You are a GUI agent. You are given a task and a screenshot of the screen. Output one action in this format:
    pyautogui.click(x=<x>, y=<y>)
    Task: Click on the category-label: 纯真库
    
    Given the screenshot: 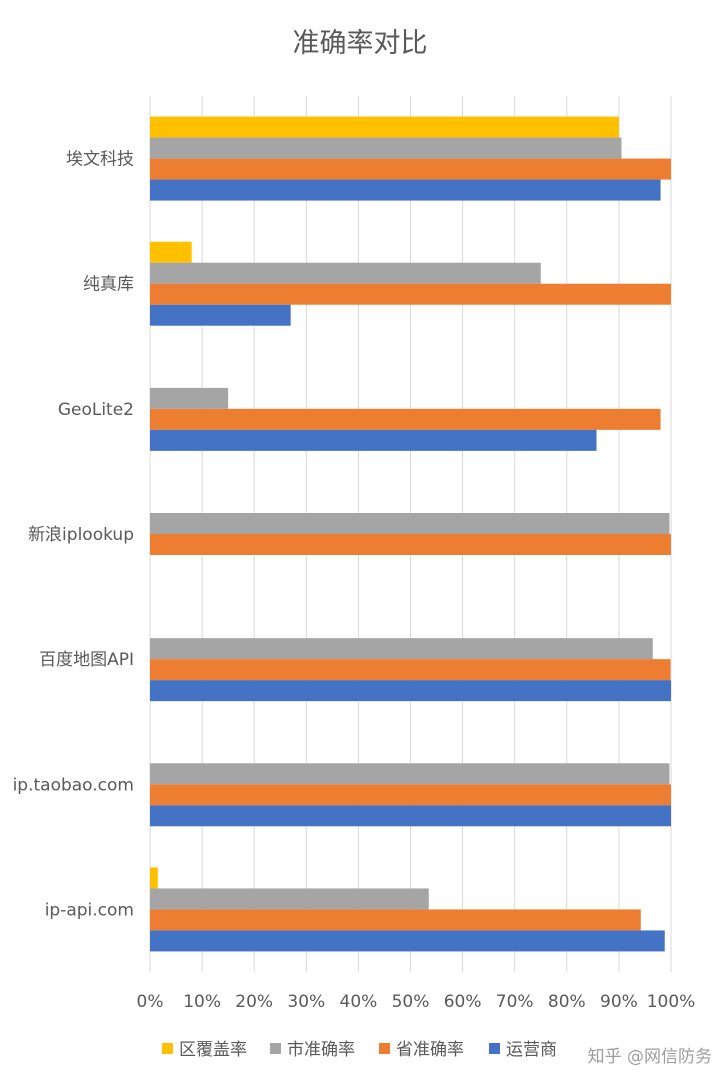 What is the action you would take?
    pyautogui.click(x=108, y=285)
    